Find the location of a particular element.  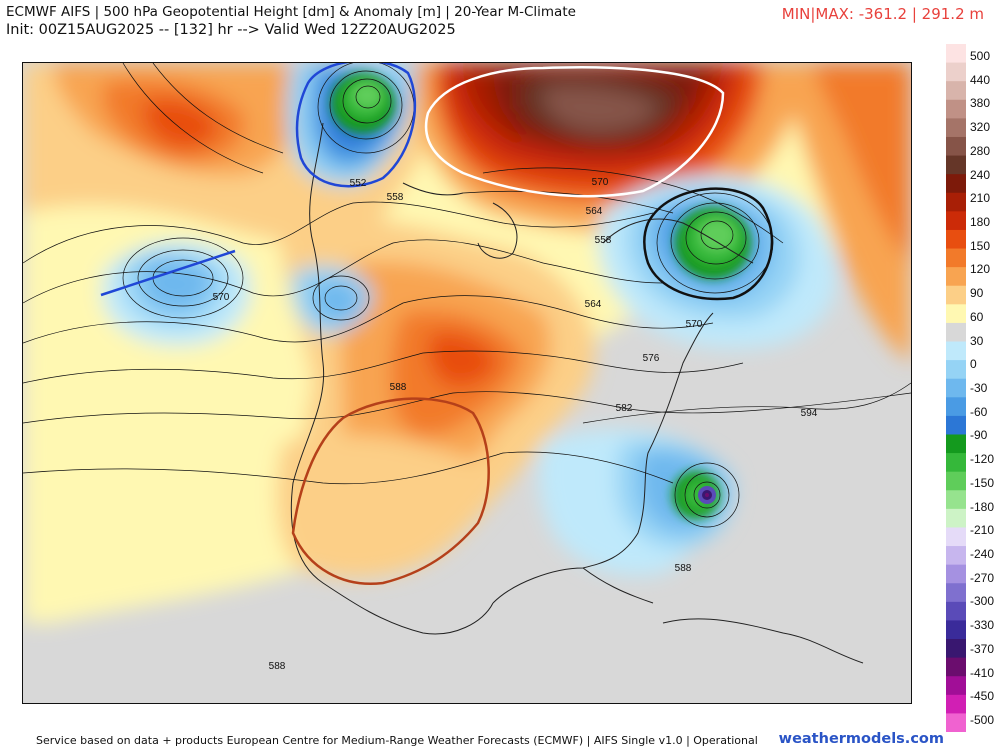

low-outline-black is located at coordinates (708, 244).